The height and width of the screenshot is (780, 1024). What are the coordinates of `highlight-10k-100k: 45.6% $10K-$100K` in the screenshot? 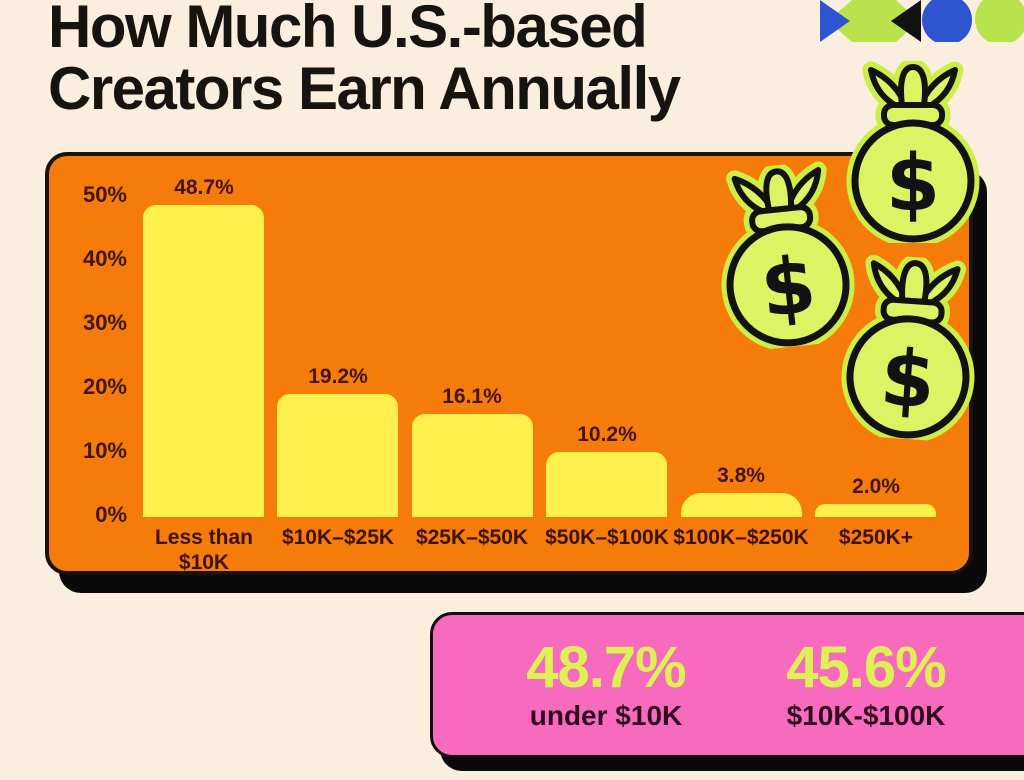 It's located at (866, 685).